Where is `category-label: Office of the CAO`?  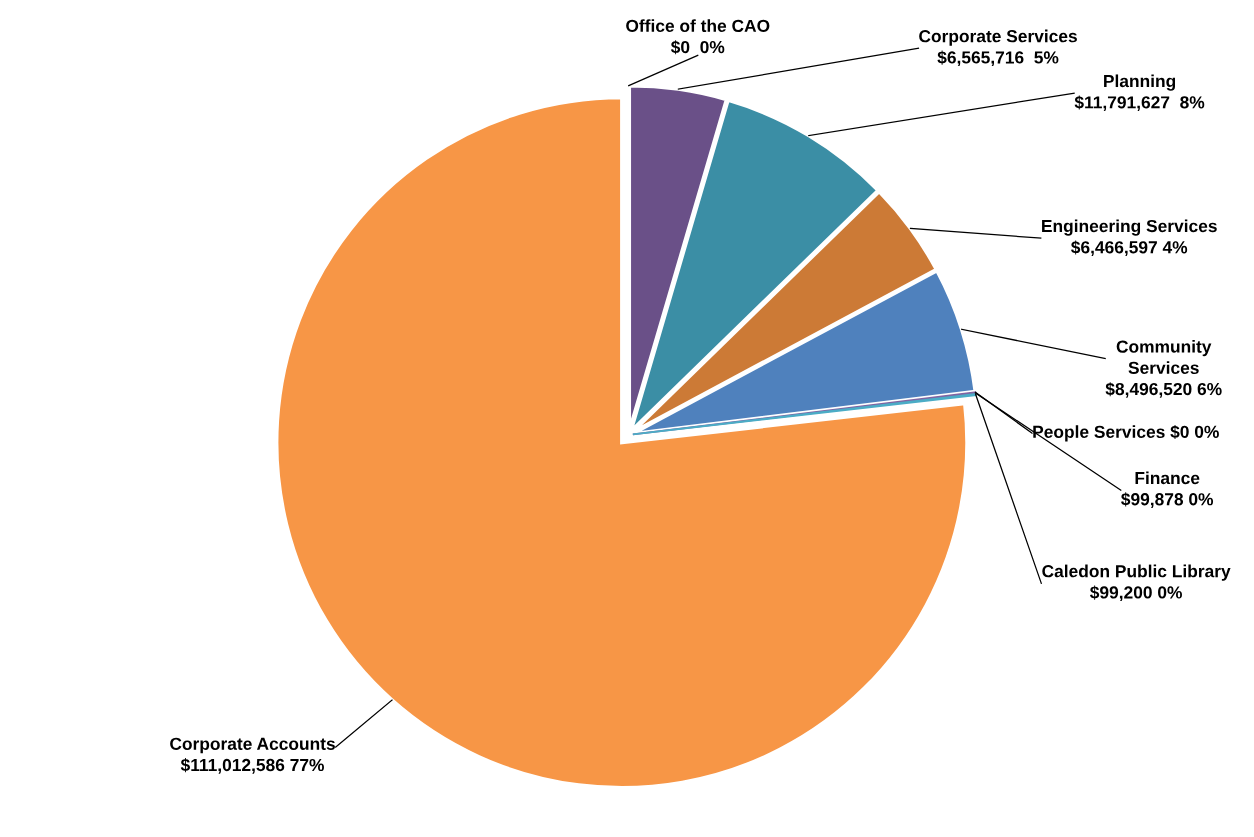 category-label: Office of the CAO is located at coordinates (698, 26).